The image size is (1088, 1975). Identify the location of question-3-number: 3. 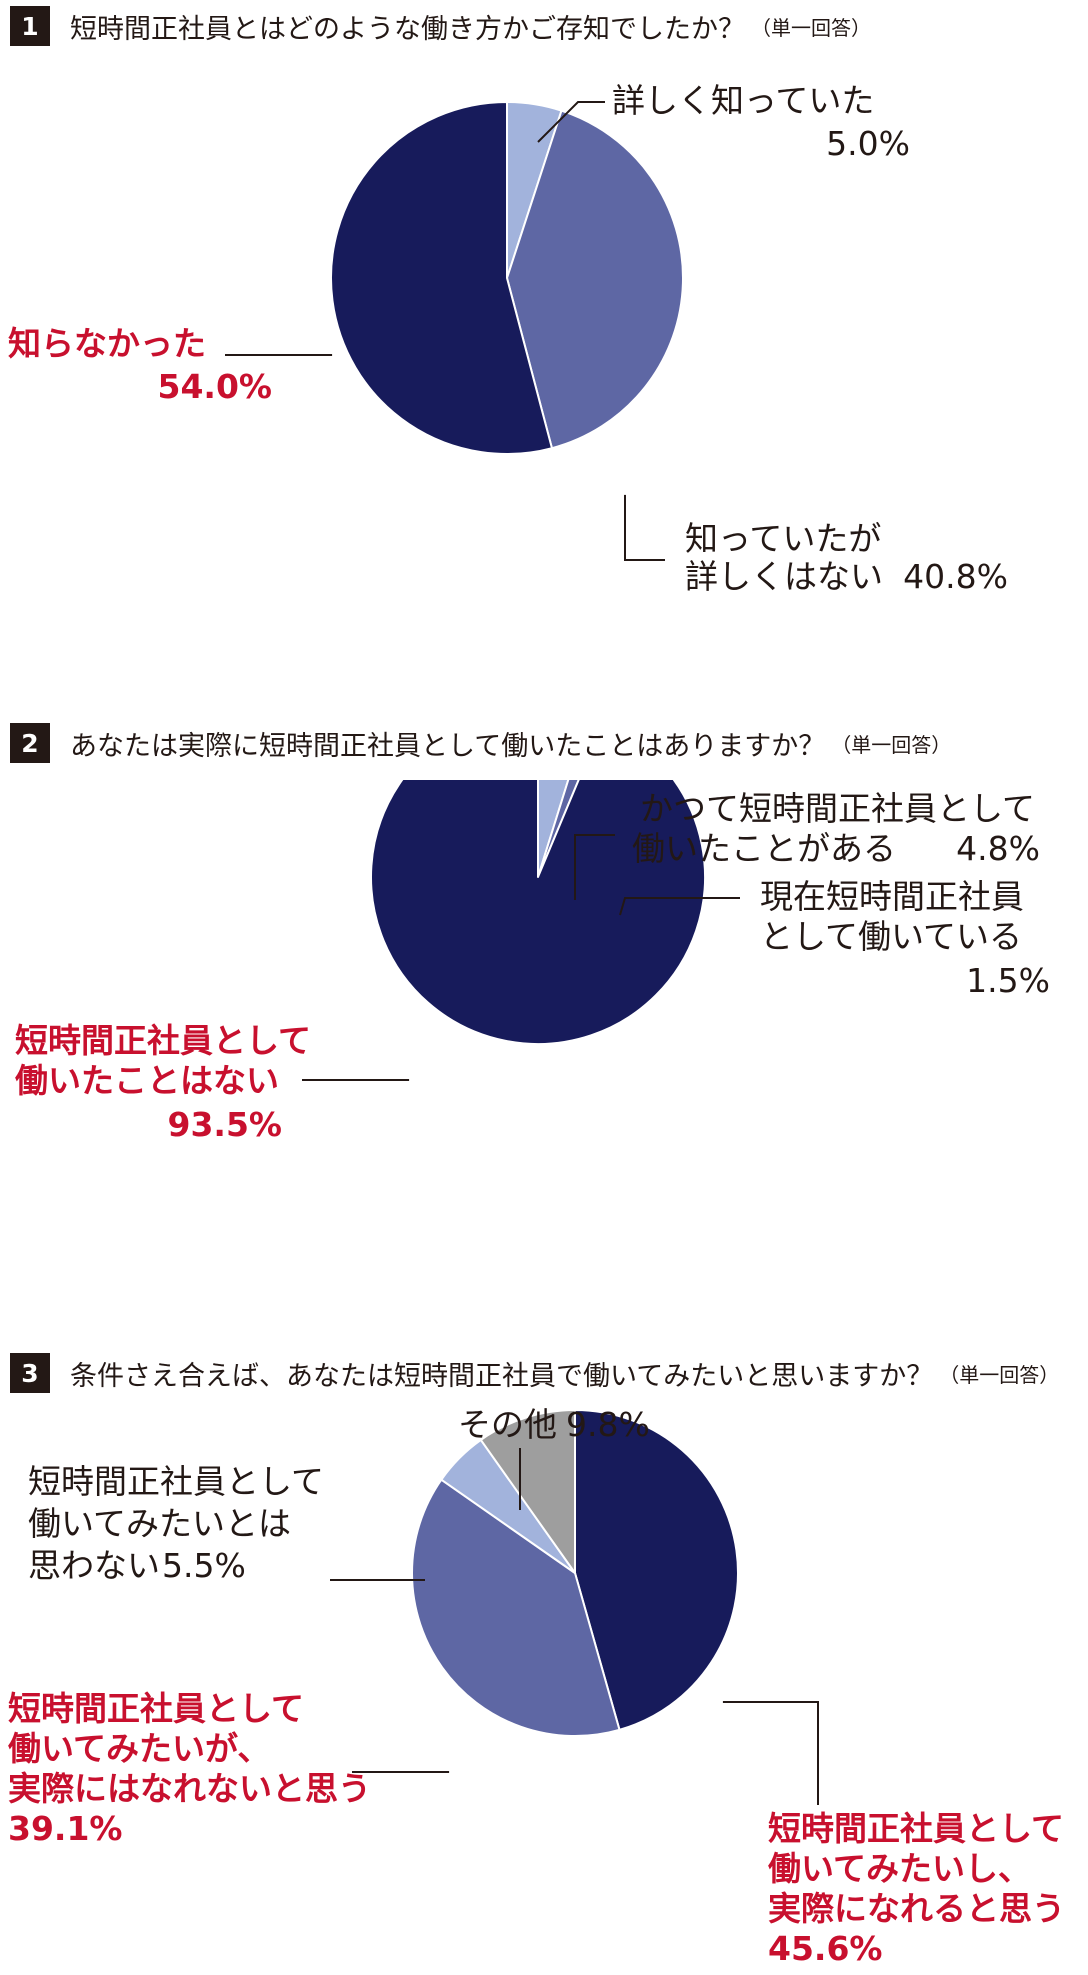
(30, 1373).